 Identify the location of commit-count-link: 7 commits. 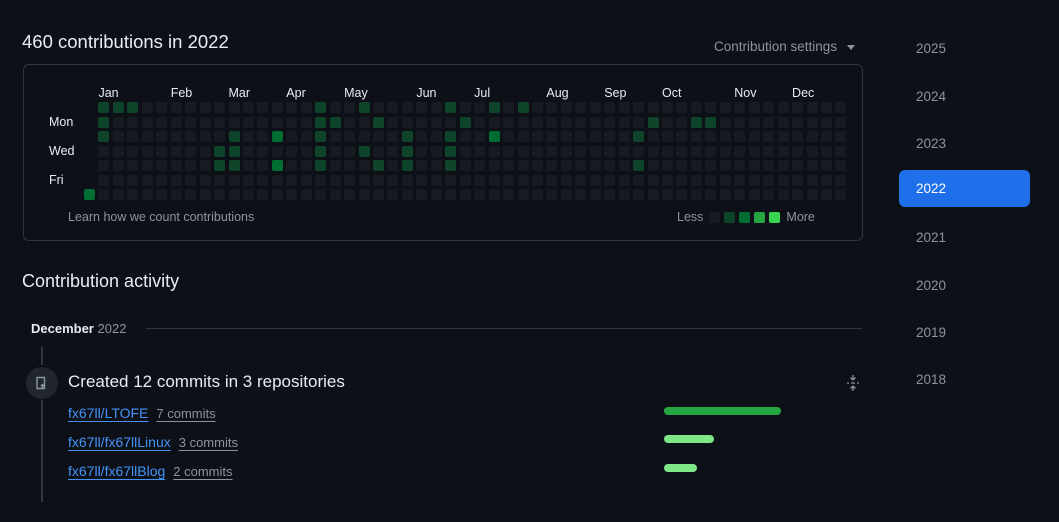
(186, 413).